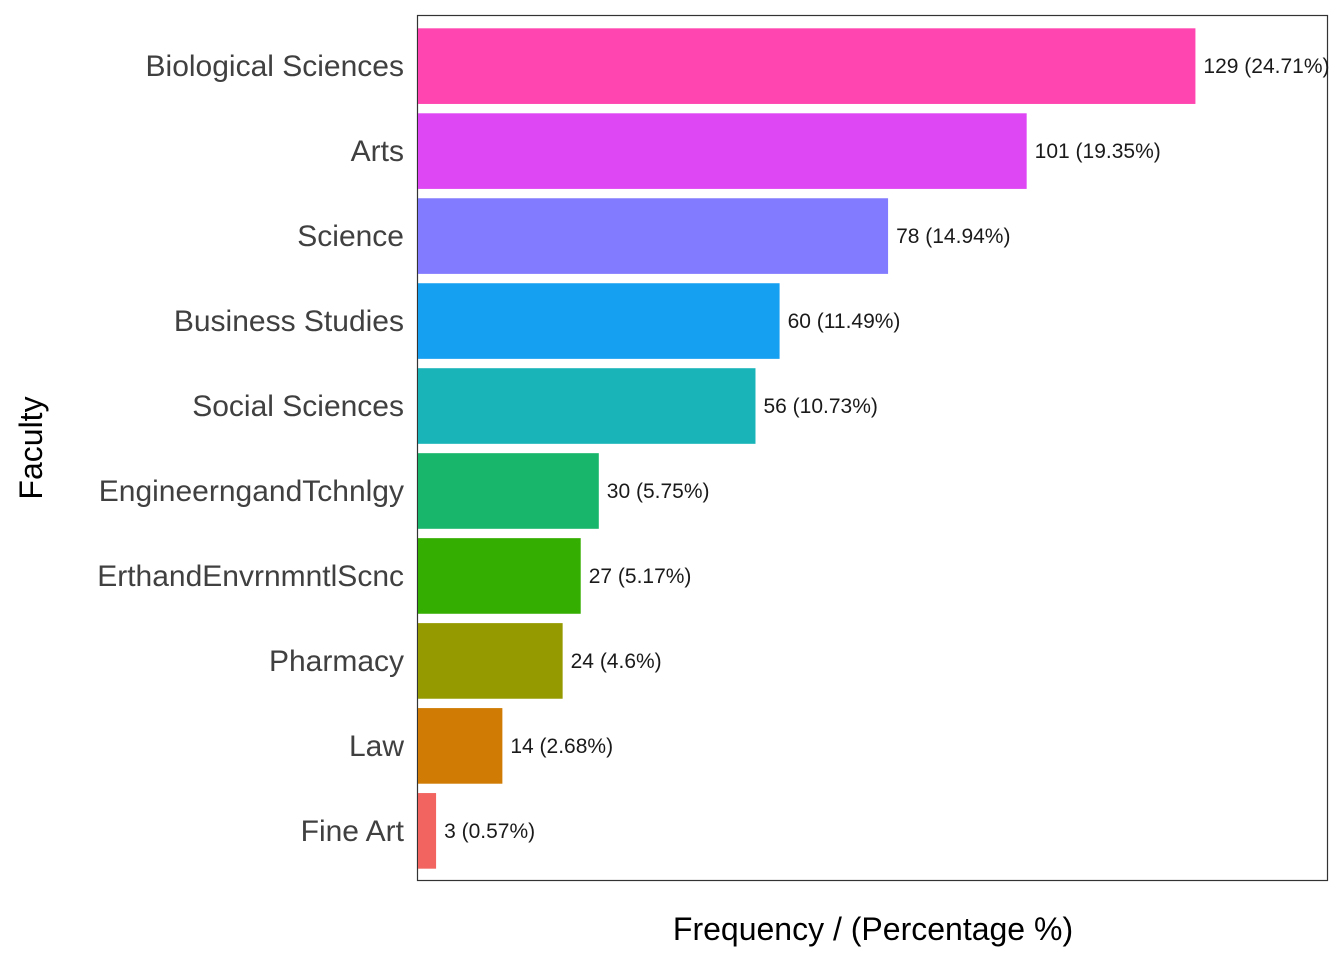 This screenshot has height=960, width=1344. Describe the element at coordinates (1098, 151) in the screenshot. I see `value-label: 101 (19.35%)` at that location.